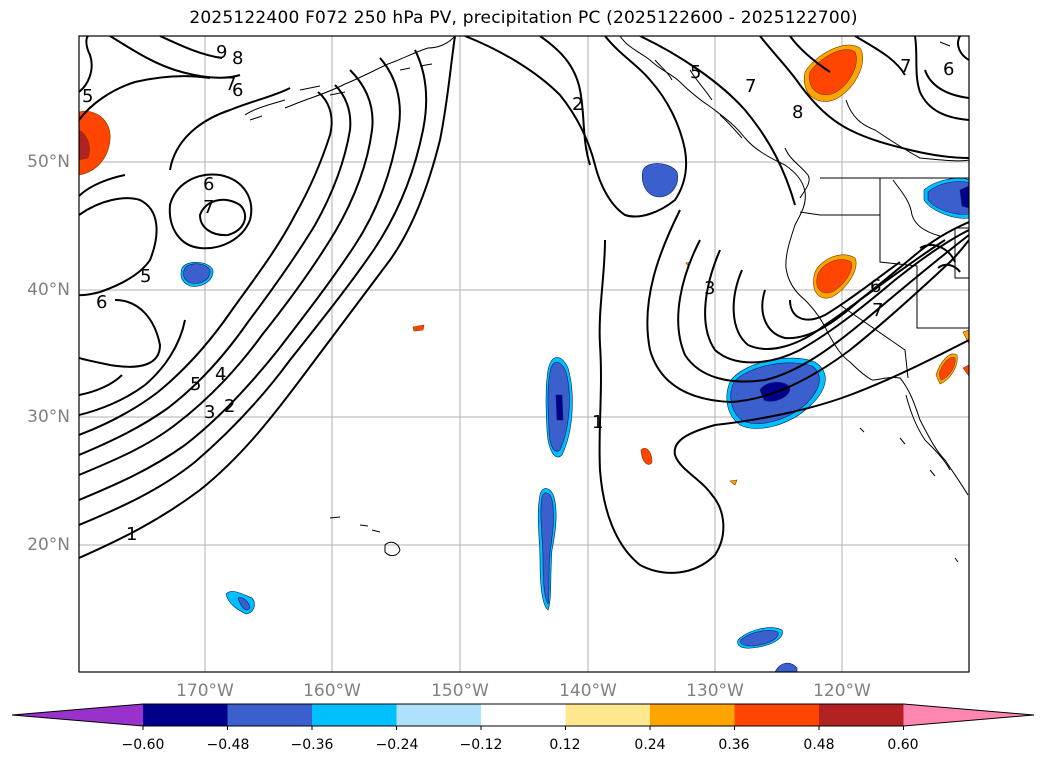  I want to click on colorbar-label: −0.24, so click(397, 745).